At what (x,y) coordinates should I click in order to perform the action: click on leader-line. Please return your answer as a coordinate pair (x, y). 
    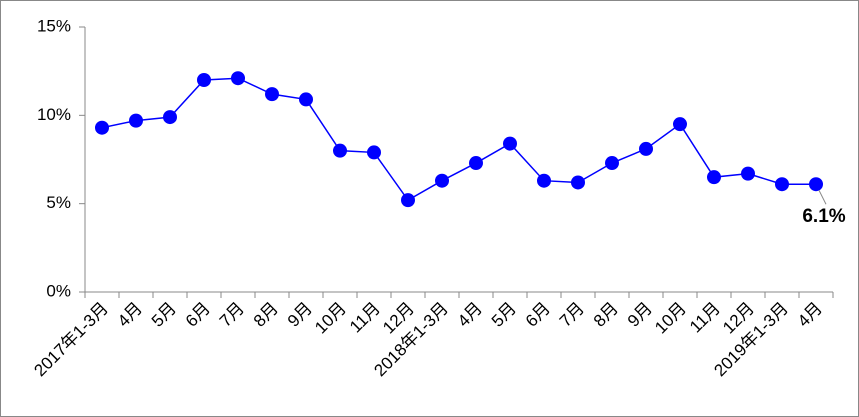
    Looking at the image, I should click on (822, 197).